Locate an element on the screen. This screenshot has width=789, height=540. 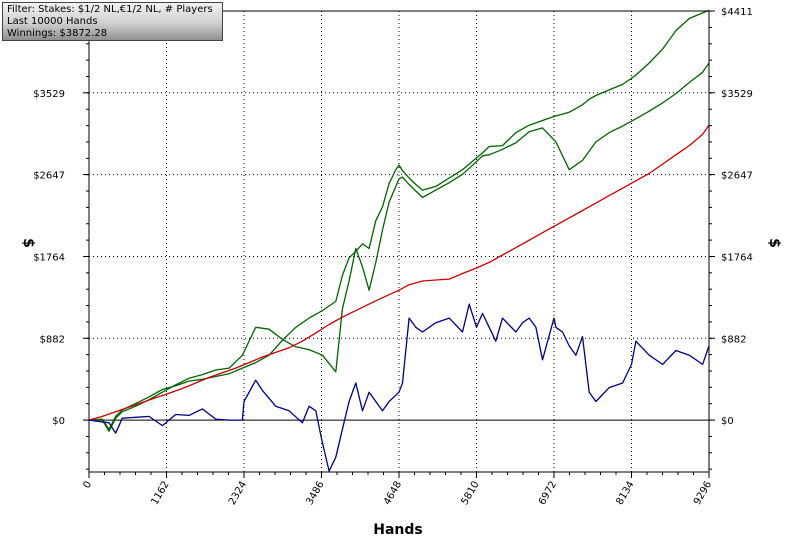
y-tick-label-left: $882 is located at coordinates (52, 339).